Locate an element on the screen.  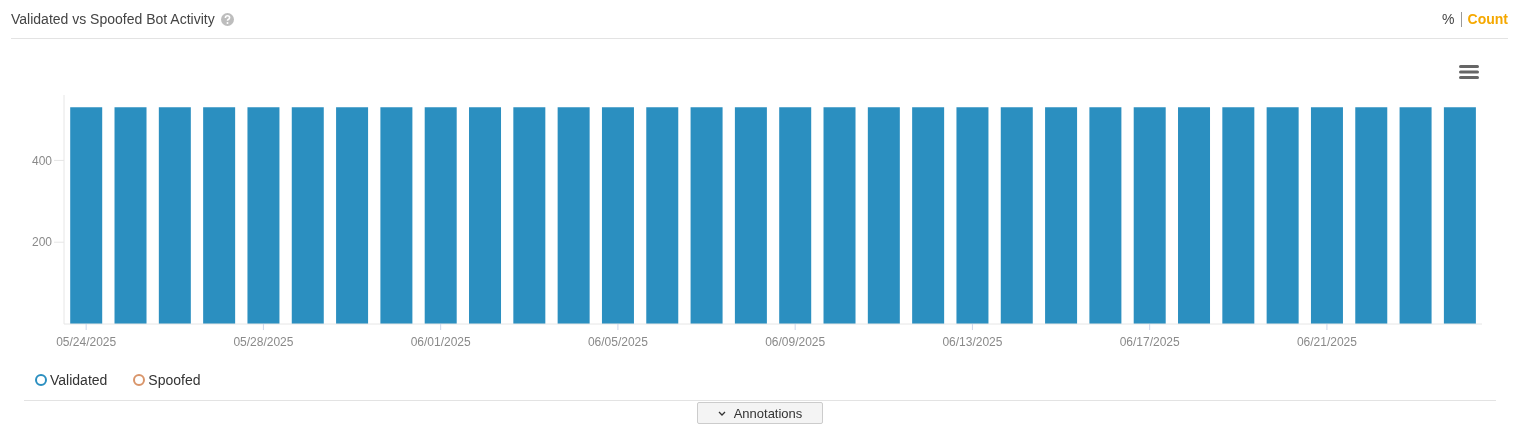
chart-title: Validated vs Spoofed Bot Activity is located at coordinates (113, 19).